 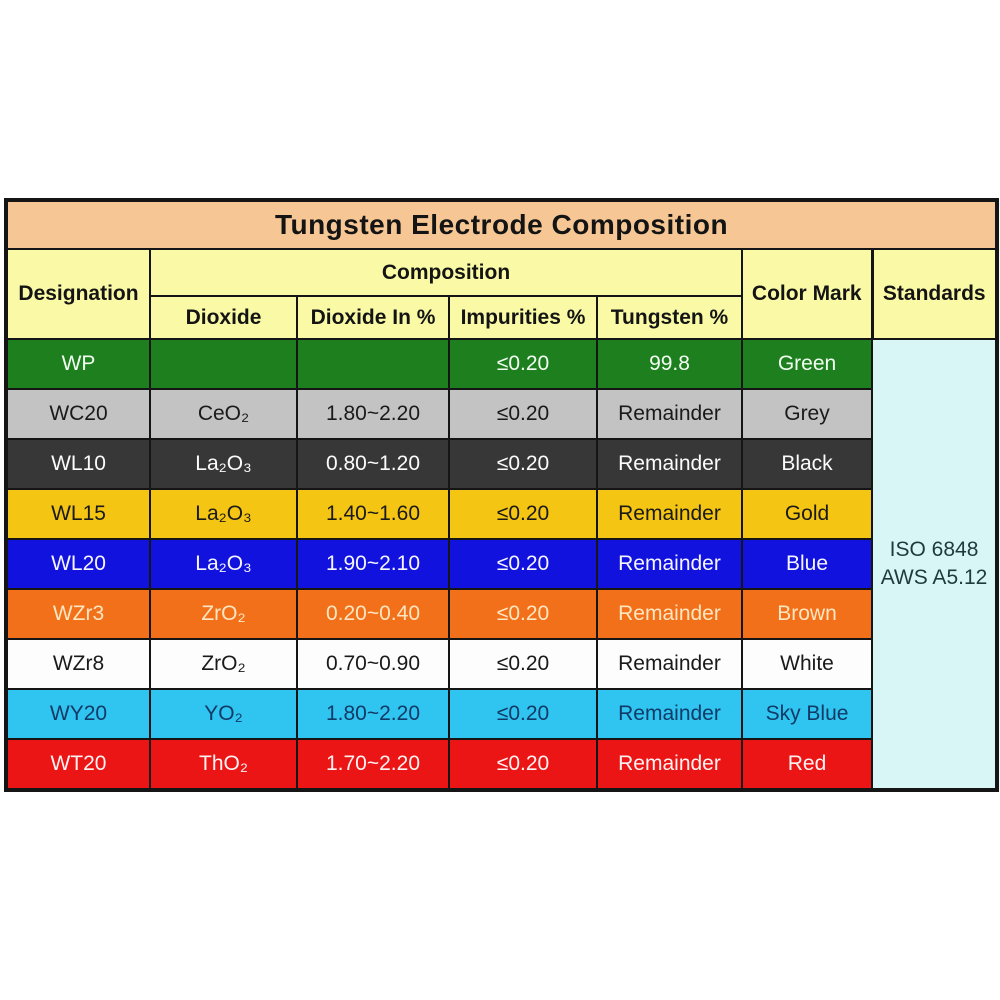 I want to click on table-row: WT20 ThO₂ 1.70~2.20 ≤0.20 Remainder Red, so click(x=501, y=764).